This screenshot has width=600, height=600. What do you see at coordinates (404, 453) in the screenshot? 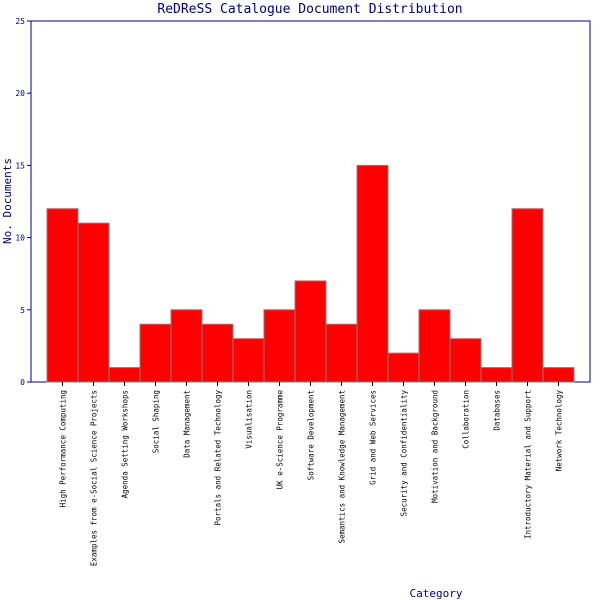
I see `x-category-label: Security and Confidentiality` at bounding box center [404, 453].